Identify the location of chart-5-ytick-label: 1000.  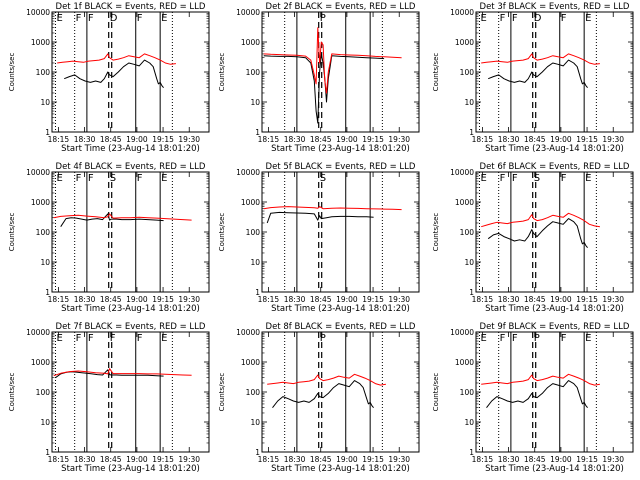
(250, 202).